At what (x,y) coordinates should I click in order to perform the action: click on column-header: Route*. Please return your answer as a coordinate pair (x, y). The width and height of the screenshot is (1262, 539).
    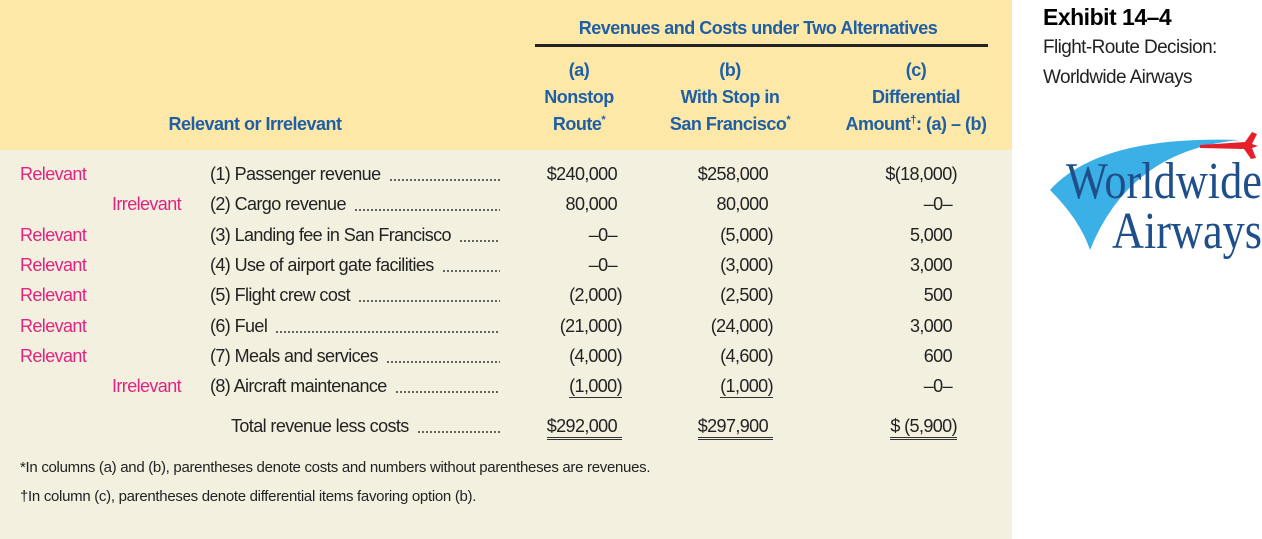
    Looking at the image, I should click on (579, 124).